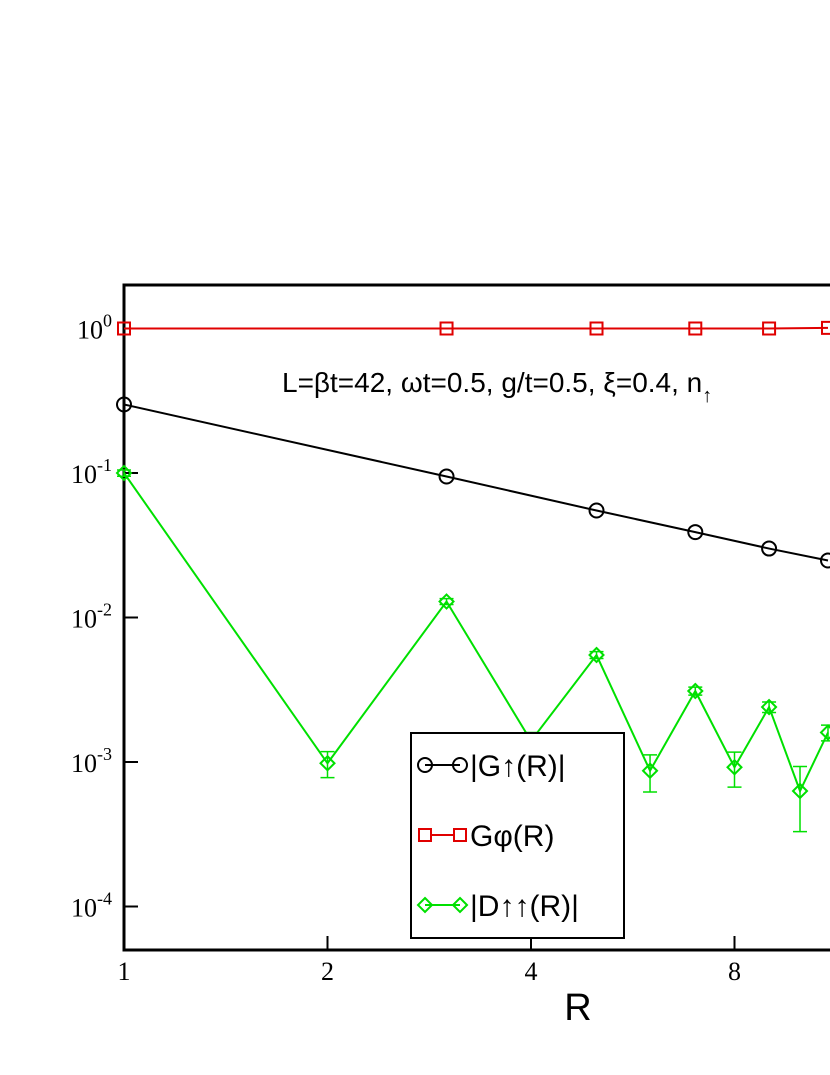 Image resolution: width=830 pixels, height=1075 pixels. Describe the element at coordinates (104, 899) in the screenshot. I see `y-tick-exp: -4` at that location.